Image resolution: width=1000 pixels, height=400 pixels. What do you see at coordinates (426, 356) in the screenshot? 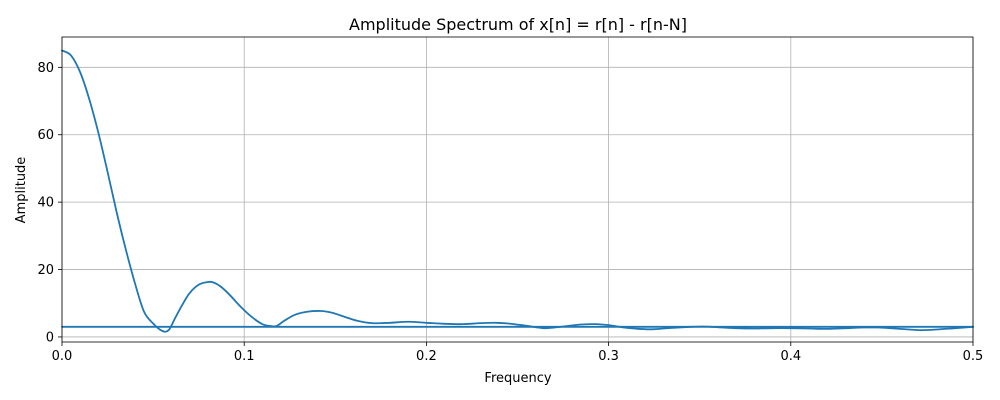
I see `x-tick-label: 0.2` at bounding box center [426, 356].